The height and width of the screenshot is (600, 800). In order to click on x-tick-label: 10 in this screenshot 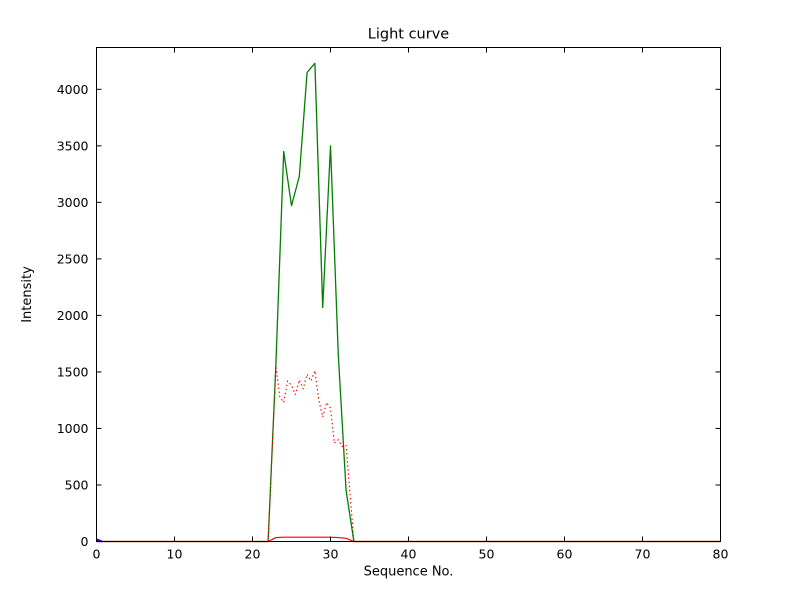, I will do `click(175, 554)`.